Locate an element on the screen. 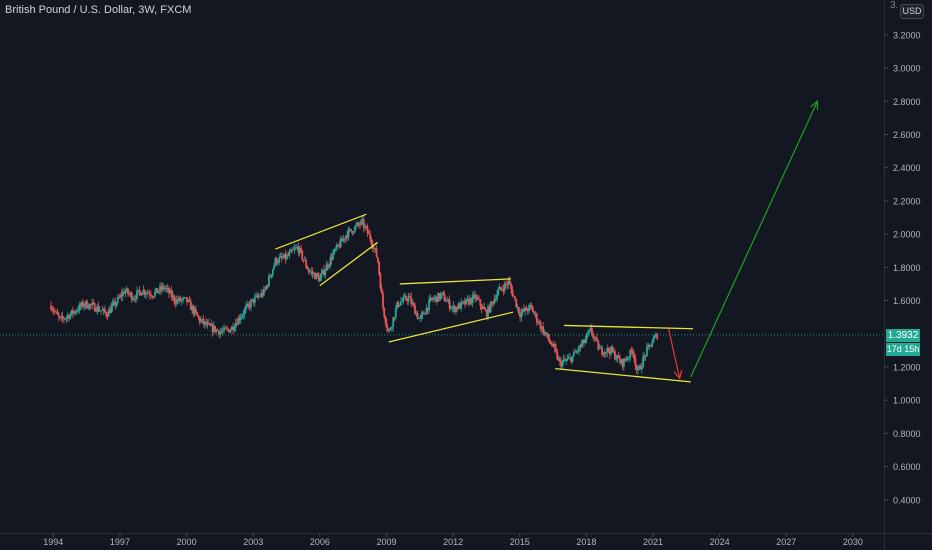 This screenshot has width=932, height=550. x-tick-label: 2015 is located at coordinates (520, 542).